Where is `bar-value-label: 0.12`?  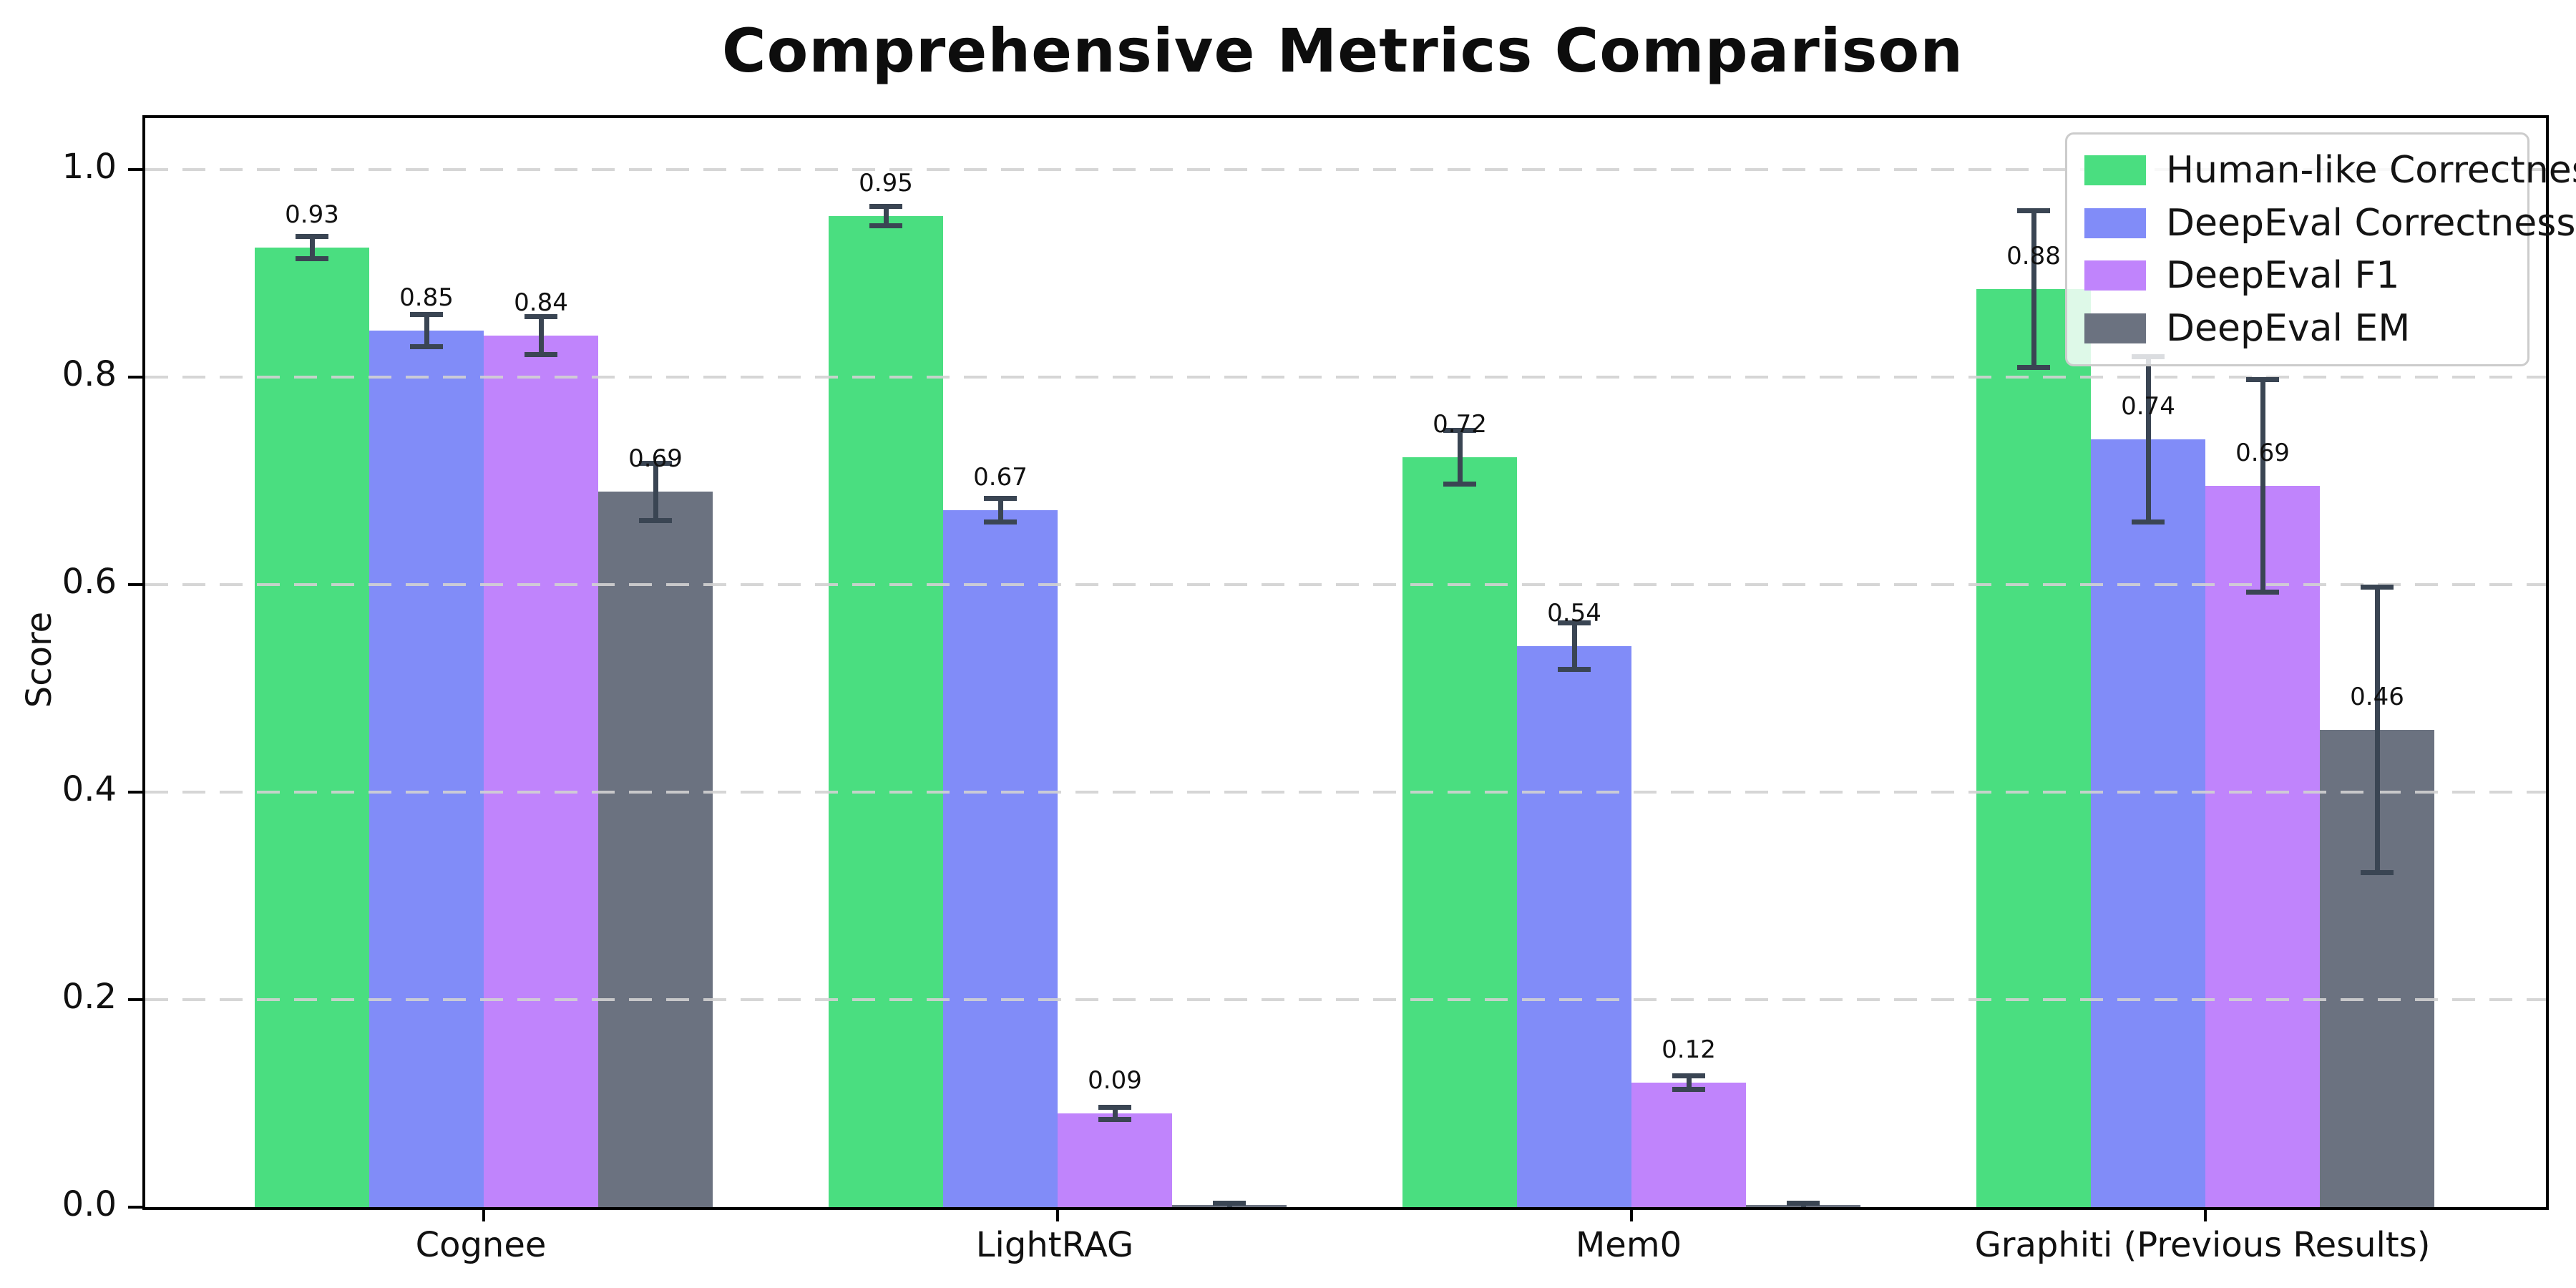
bar-value-label: 0.12 is located at coordinates (1689, 1049).